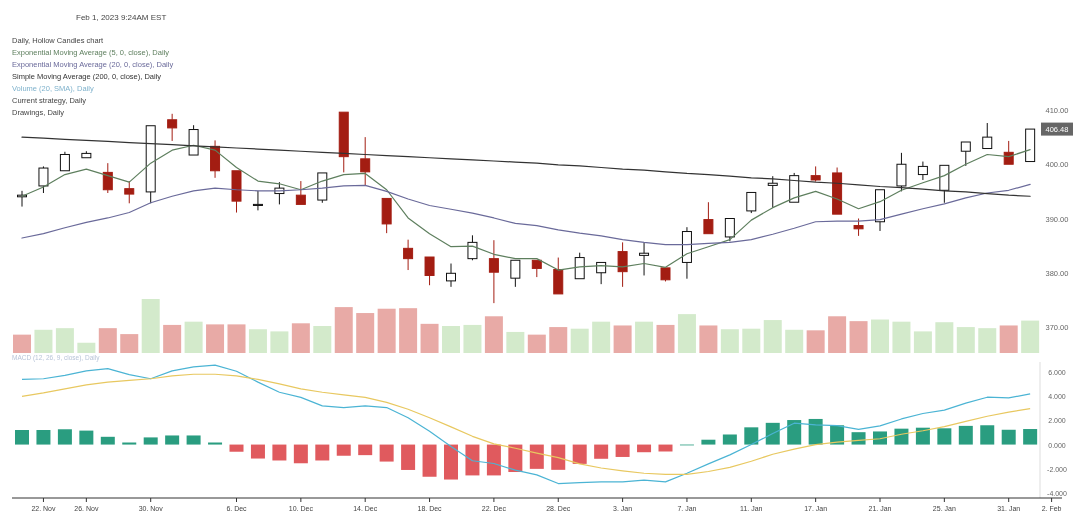 The width and height of the screenshot is (1080, 527). I want to click on chart-title: Feb 1, 2023 9:24AM EST, so click(121, 17).